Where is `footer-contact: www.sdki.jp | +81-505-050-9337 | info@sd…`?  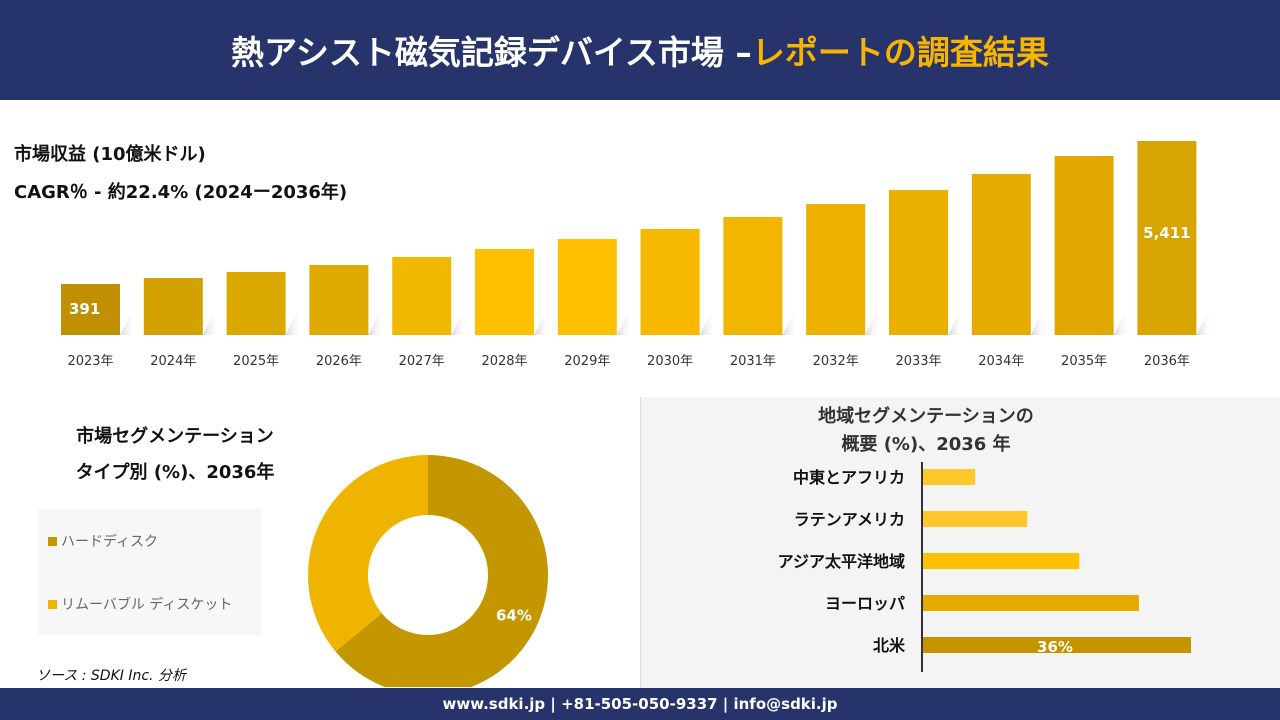
footer-contact: www.sdki.jp | +81-505-050-9337 | info@sd… is located at coordinates (640, 704).